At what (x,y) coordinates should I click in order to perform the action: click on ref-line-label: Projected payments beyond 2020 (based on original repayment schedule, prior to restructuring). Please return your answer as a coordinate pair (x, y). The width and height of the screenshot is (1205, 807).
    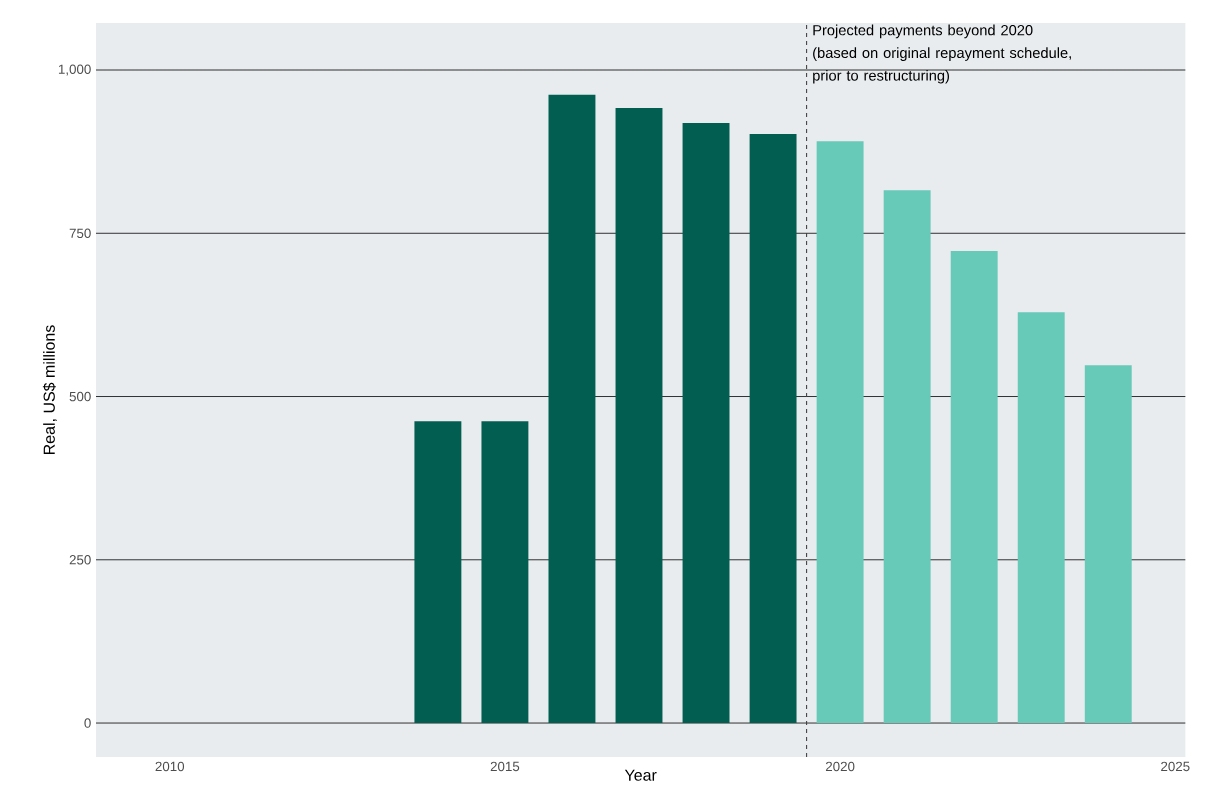
    Looking at the image, I should click on (942, 54).